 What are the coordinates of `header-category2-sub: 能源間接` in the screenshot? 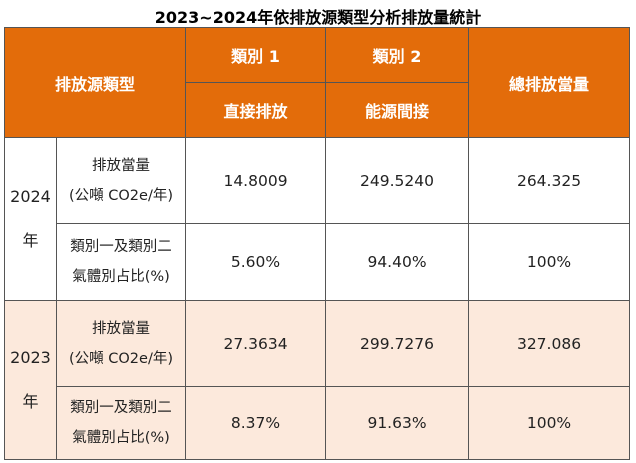 It's located at (397, 110).